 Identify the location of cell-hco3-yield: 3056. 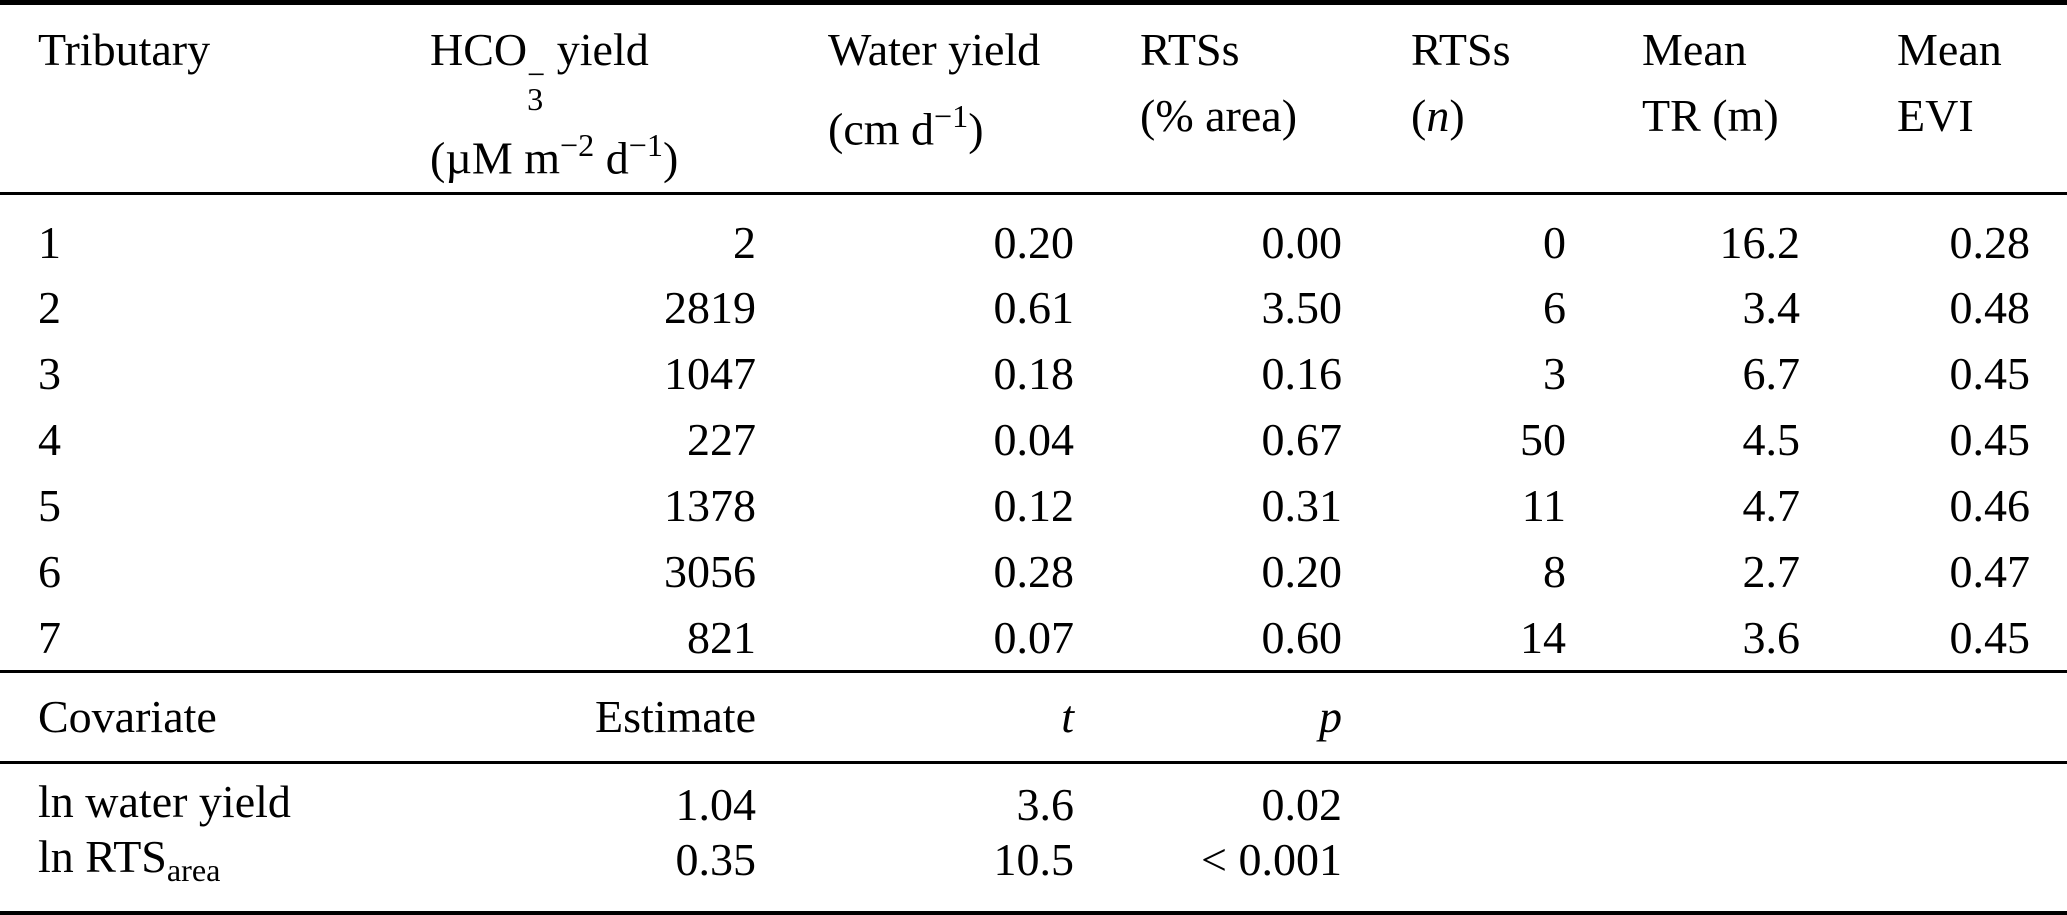
(710, 572).